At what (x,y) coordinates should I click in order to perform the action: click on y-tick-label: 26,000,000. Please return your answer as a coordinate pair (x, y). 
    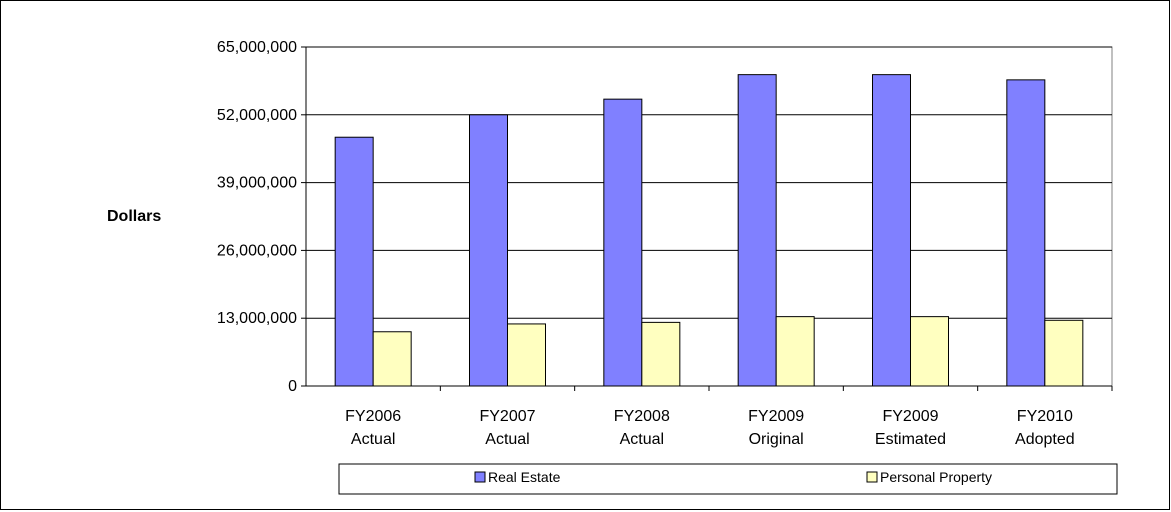
    Looking at the image, I should click on (257, 250).